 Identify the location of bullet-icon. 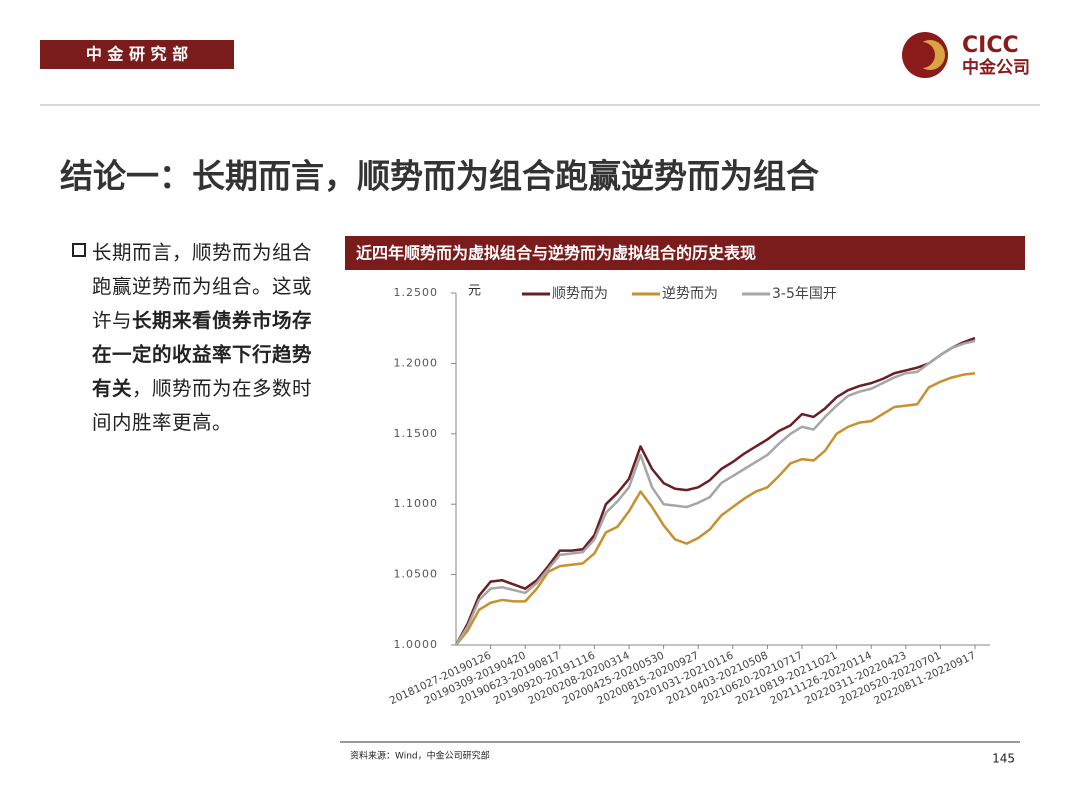
(79, 250).